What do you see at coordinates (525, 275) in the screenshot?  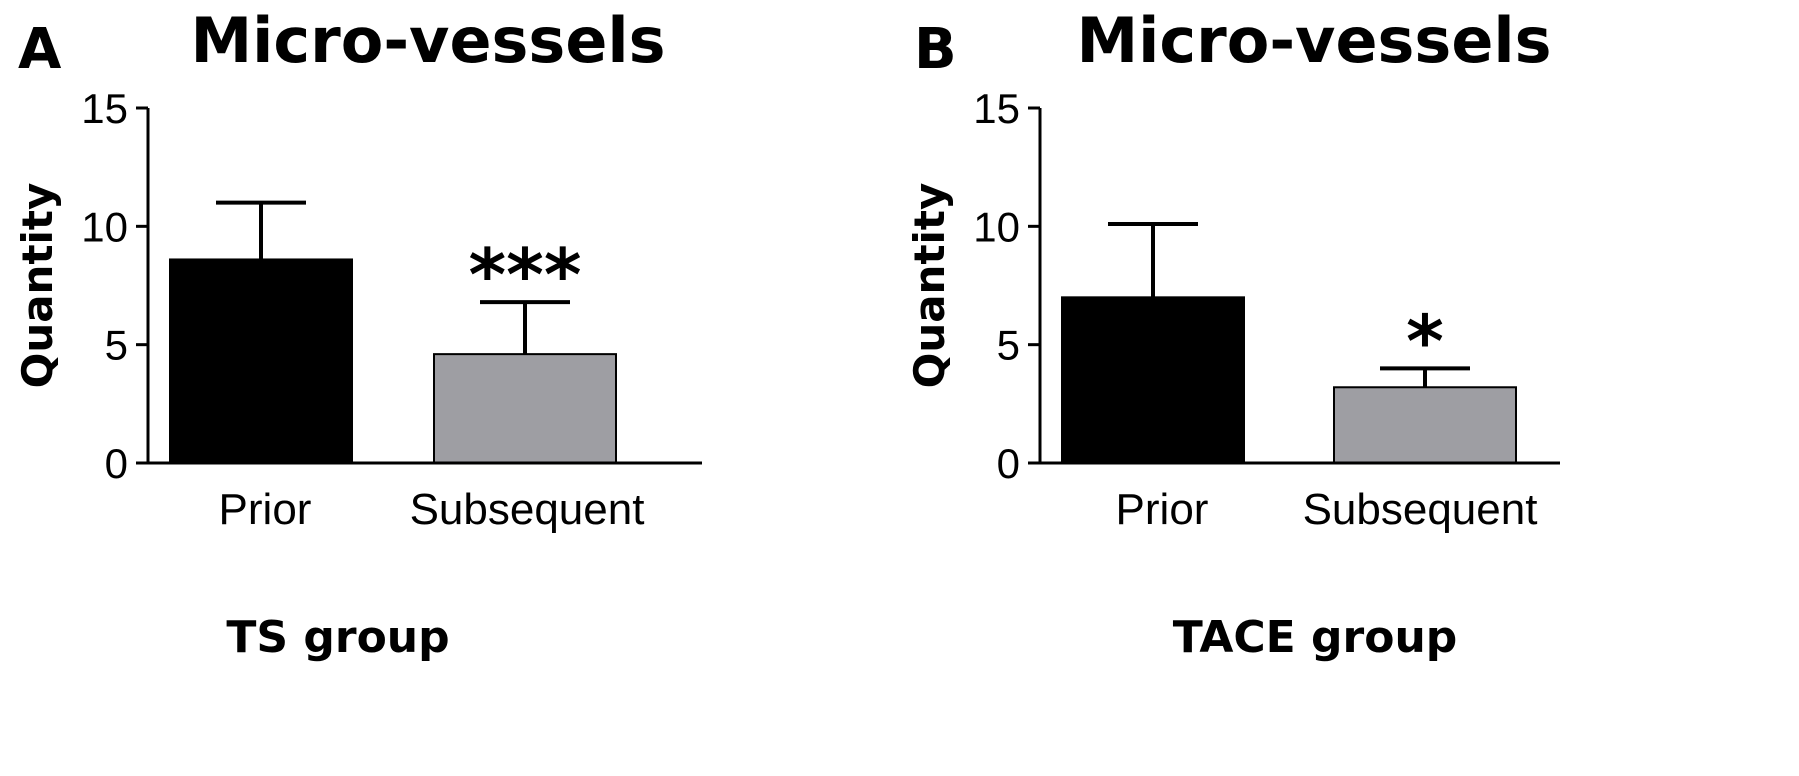 I see `significance-marker: ***` at bounding box center [525, 275].